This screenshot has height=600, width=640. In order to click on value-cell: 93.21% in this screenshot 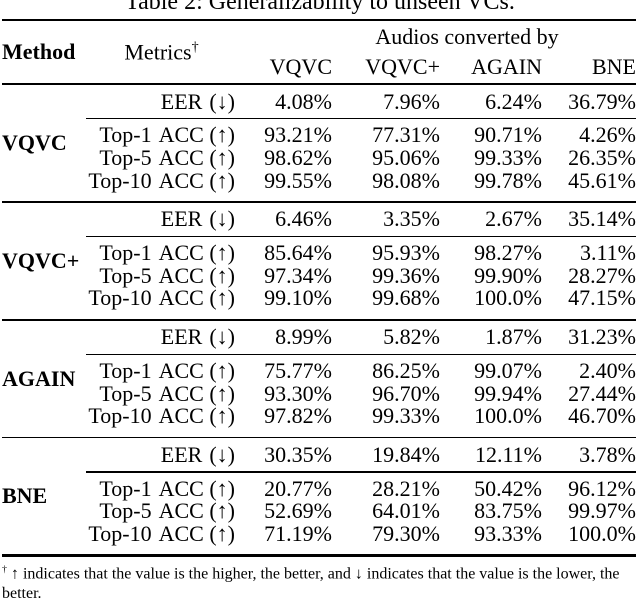, I will do `click(298, 135)`.